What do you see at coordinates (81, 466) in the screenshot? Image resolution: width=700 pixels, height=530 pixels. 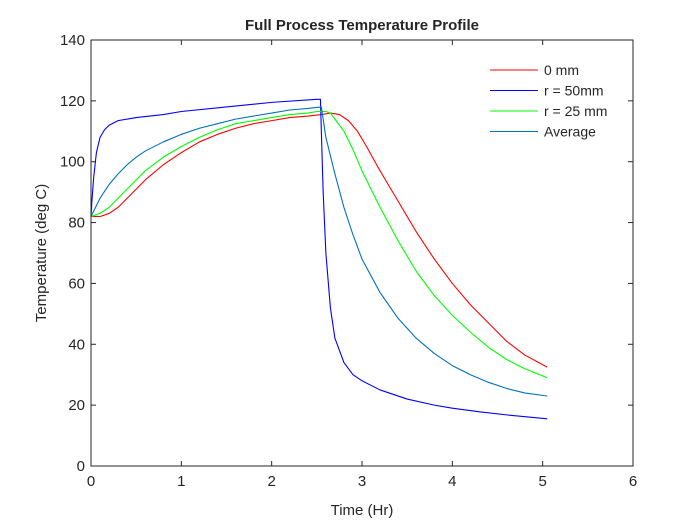 I see `y-tick-label-0: 0` at bounding box center [81, 466].